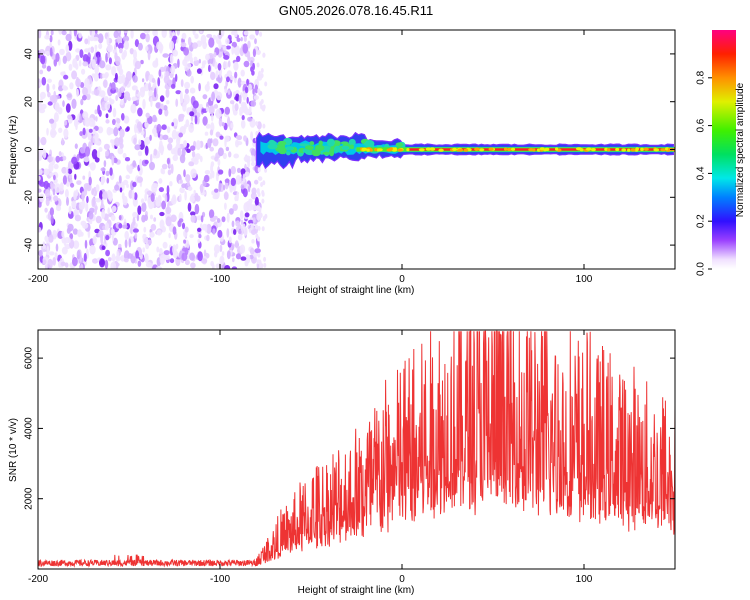 This screenshot has height=600, width=750. I want to click on colorbar-ticks: 0.0 0.2 0.4 0.6 0.8, so click(704, 173).